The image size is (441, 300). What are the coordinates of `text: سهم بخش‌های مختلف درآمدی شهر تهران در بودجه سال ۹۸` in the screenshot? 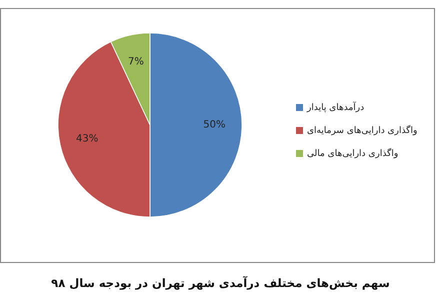 It's located at (220, 283).